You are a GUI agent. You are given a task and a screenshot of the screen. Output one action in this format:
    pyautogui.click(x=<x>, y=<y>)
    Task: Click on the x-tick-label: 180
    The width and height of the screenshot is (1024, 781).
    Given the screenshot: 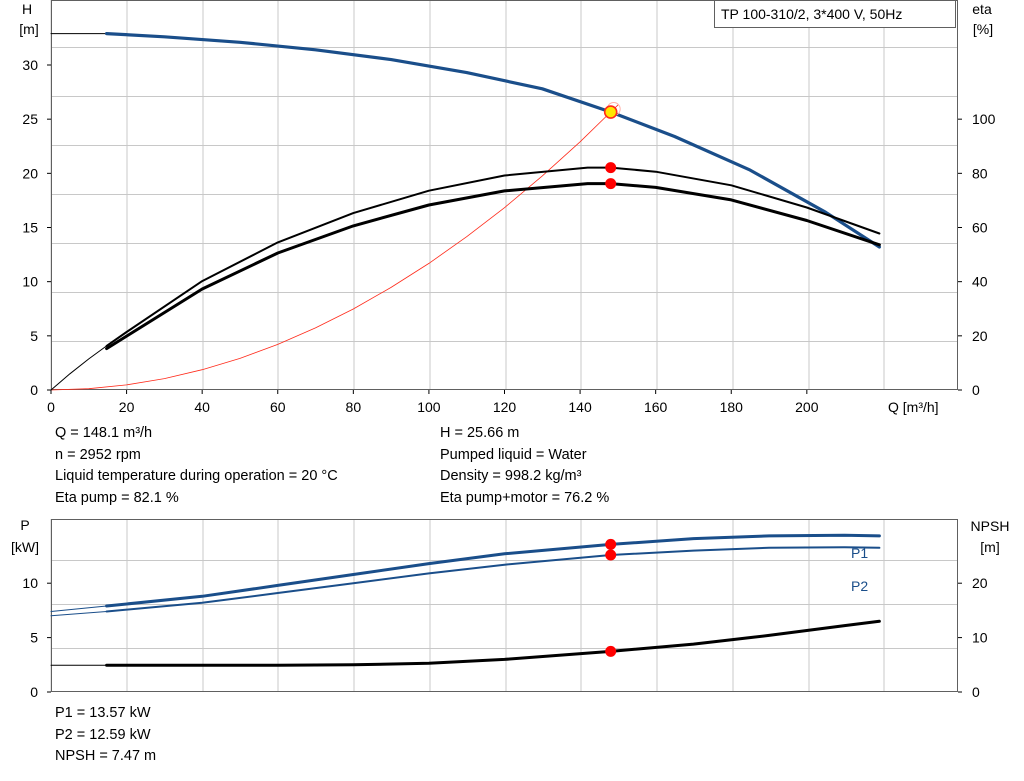 What is the action you would take?
    pyautogui.click(x=732, y=407)
    